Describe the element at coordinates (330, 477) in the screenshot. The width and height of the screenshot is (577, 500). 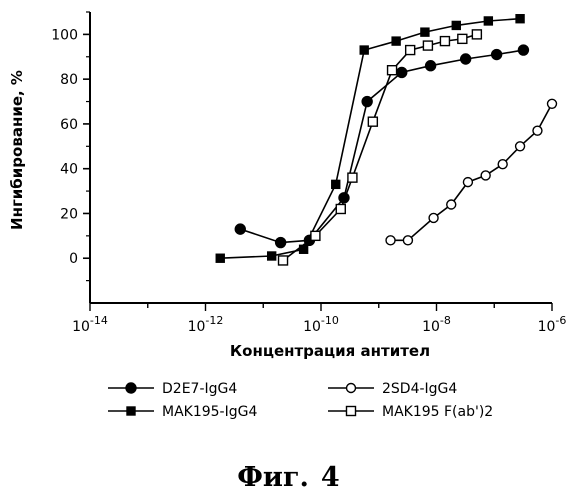
I see `caption-number: 4` at that location.